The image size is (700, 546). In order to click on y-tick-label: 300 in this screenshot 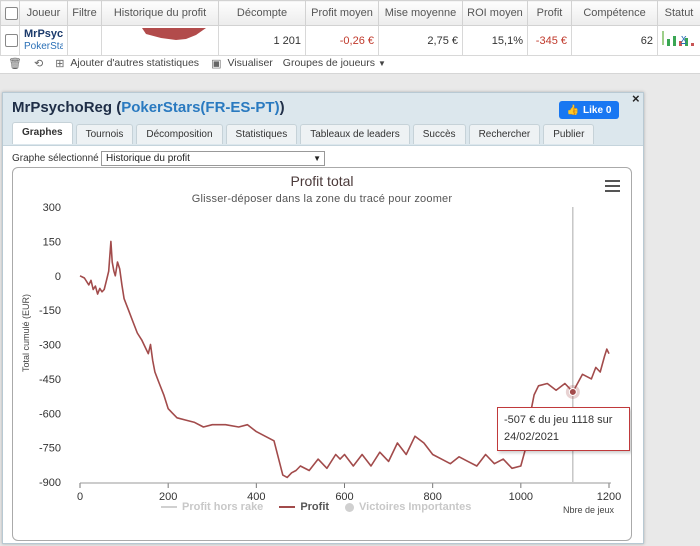, I will do `click(52, 208)`.